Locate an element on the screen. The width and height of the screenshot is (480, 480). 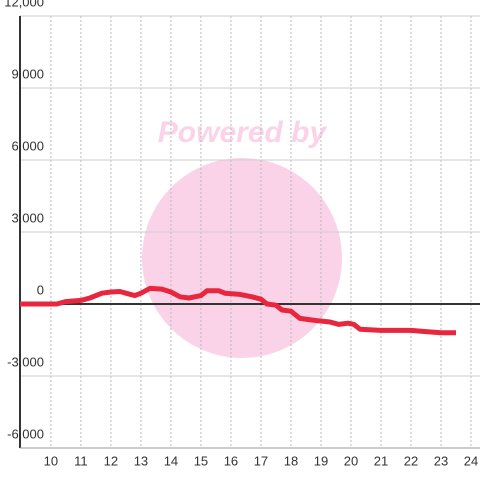
x-tick-label: 10 is located at coordinates (51, 460).